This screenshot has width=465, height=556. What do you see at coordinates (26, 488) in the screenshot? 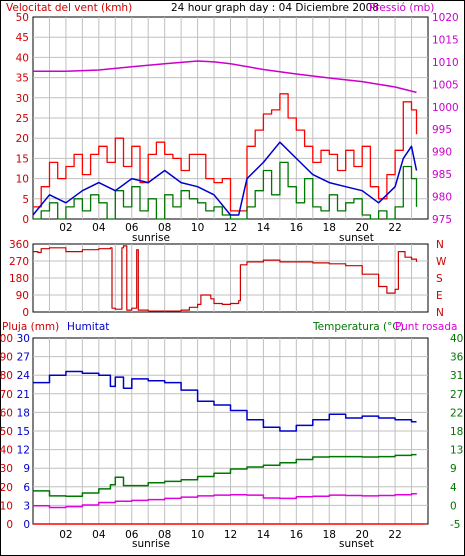
I see `rain-tick-label: 6` at bounding box center [26, 488].